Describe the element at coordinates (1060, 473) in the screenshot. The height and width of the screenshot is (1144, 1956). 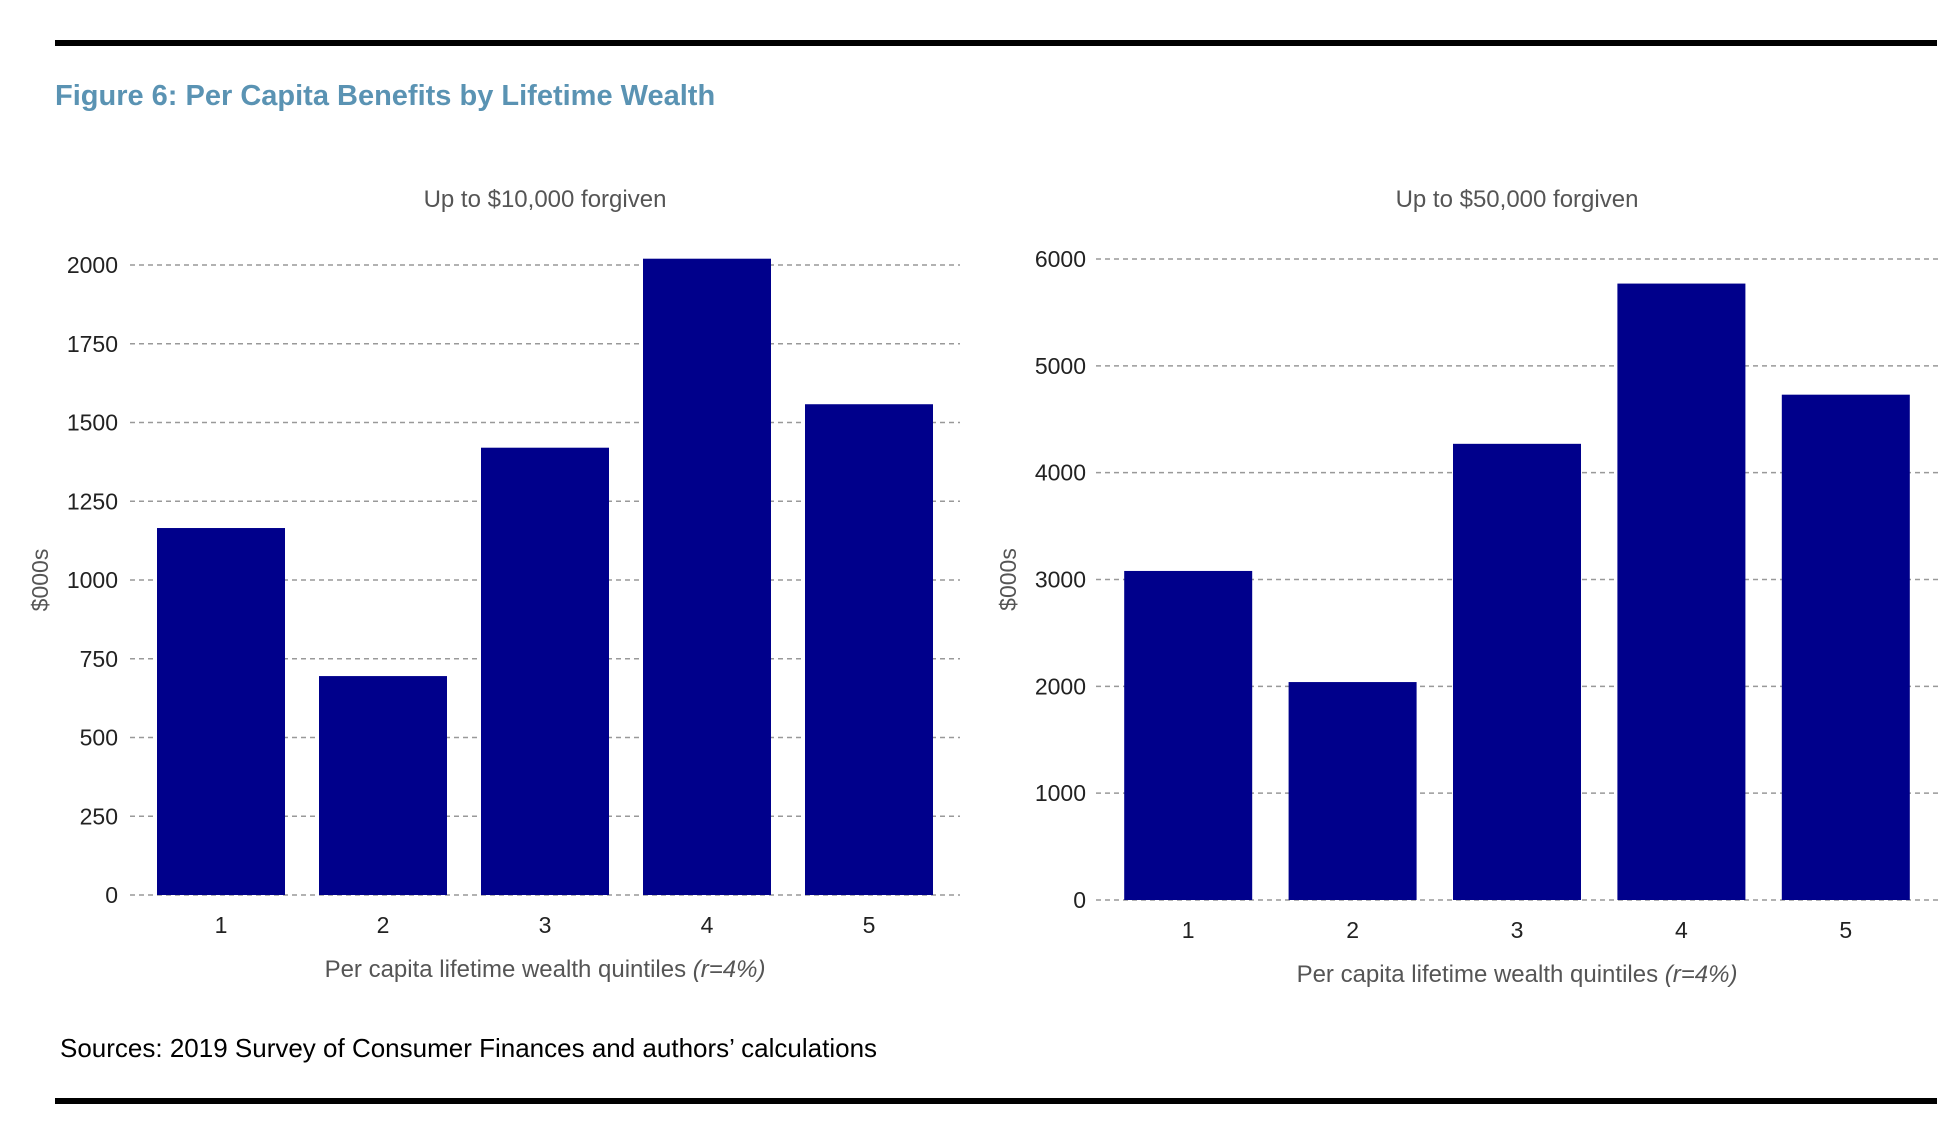
I see `y-tick-label: 4000` at that location.